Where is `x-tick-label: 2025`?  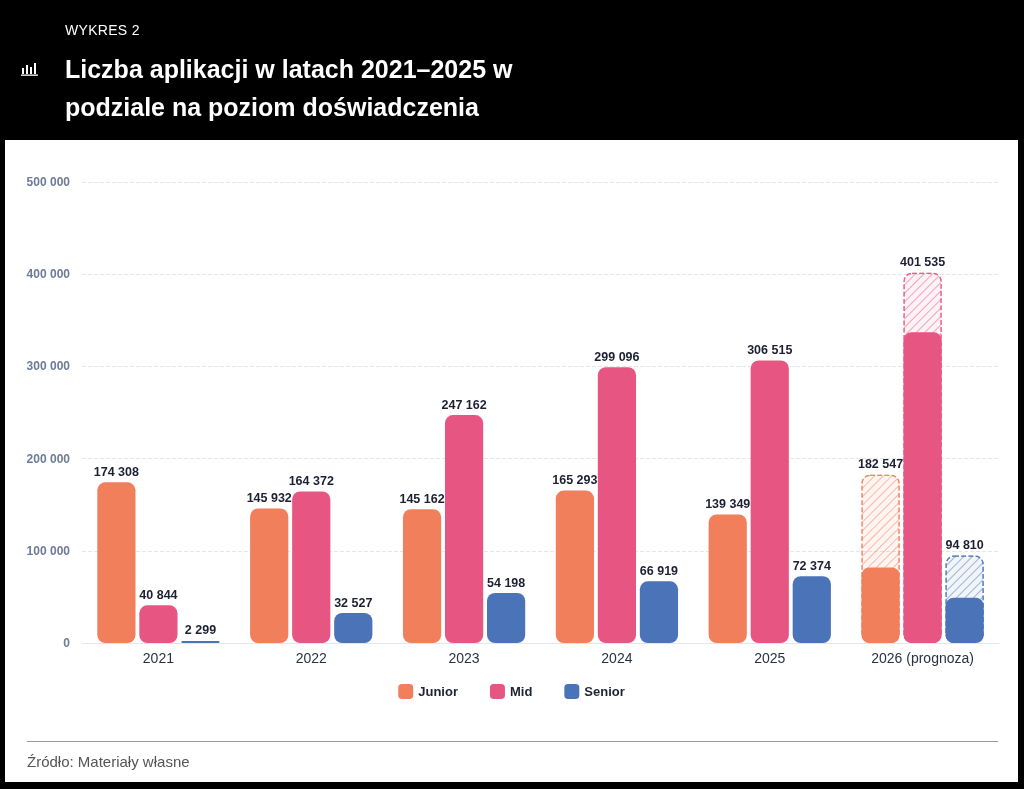 x-tick-label: 2025 is located at coordinates (770, 658).